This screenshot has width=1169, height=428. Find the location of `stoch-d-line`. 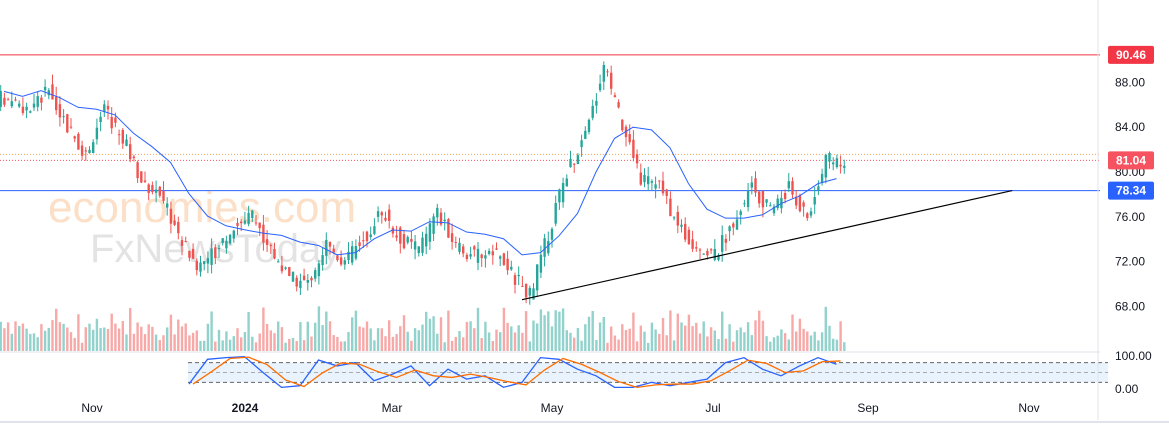

stoch-d-line is located at coordinates (516, 372).